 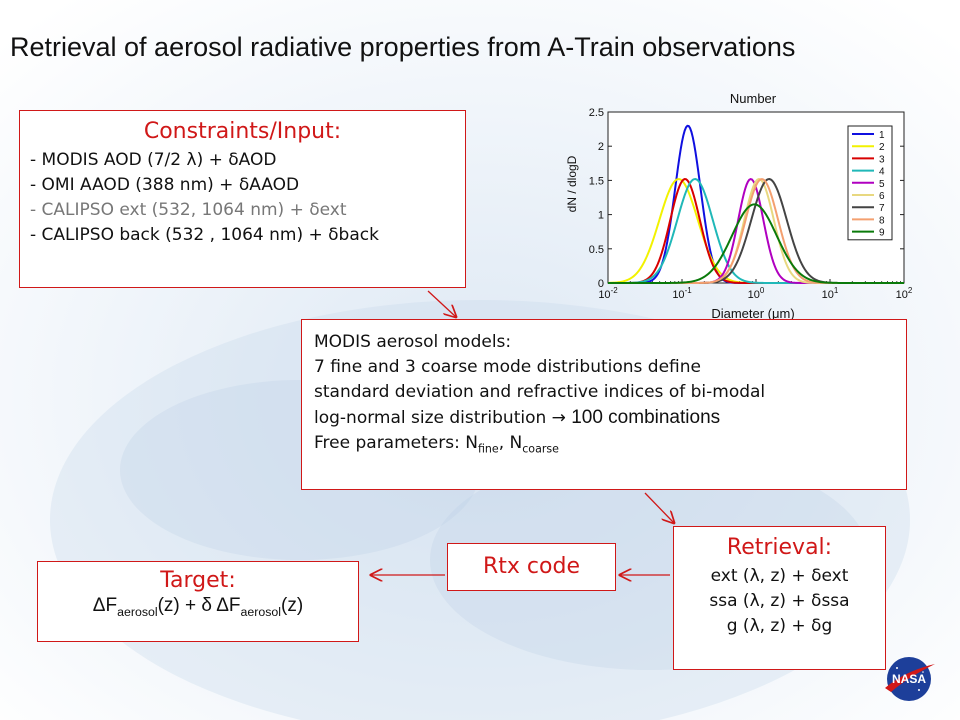 I want to click on constraint-line-calipso-ext: - CALIPSO ext (532, 1064 nm) + δext, so click(x=188, y=210).